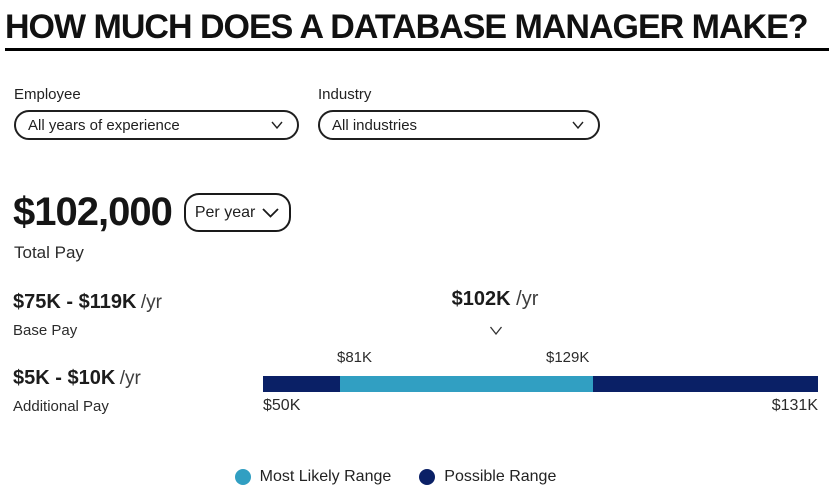  Describe the element at coordinates (406, 477) in the screenshot. I see `chart-legend: Most Likely Range Possible Range` at that location.